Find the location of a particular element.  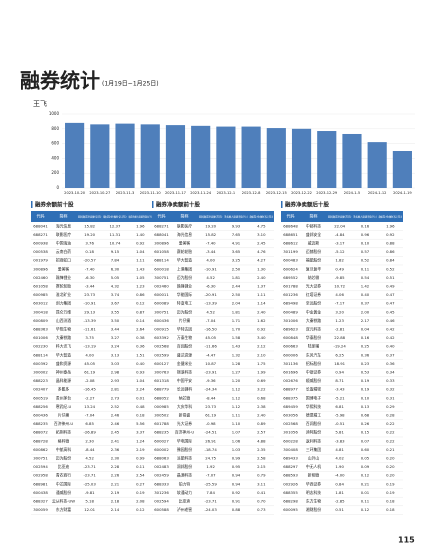

table-cell: 3.11 is located at coordinates (261, 483).